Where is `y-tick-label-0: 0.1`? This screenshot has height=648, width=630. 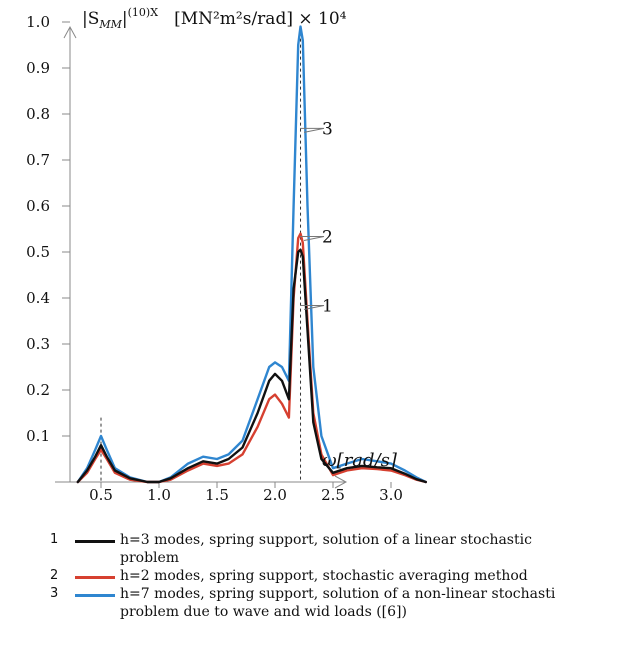
y-tick-label-0: 0.1 is located at coordinates (38, 436).